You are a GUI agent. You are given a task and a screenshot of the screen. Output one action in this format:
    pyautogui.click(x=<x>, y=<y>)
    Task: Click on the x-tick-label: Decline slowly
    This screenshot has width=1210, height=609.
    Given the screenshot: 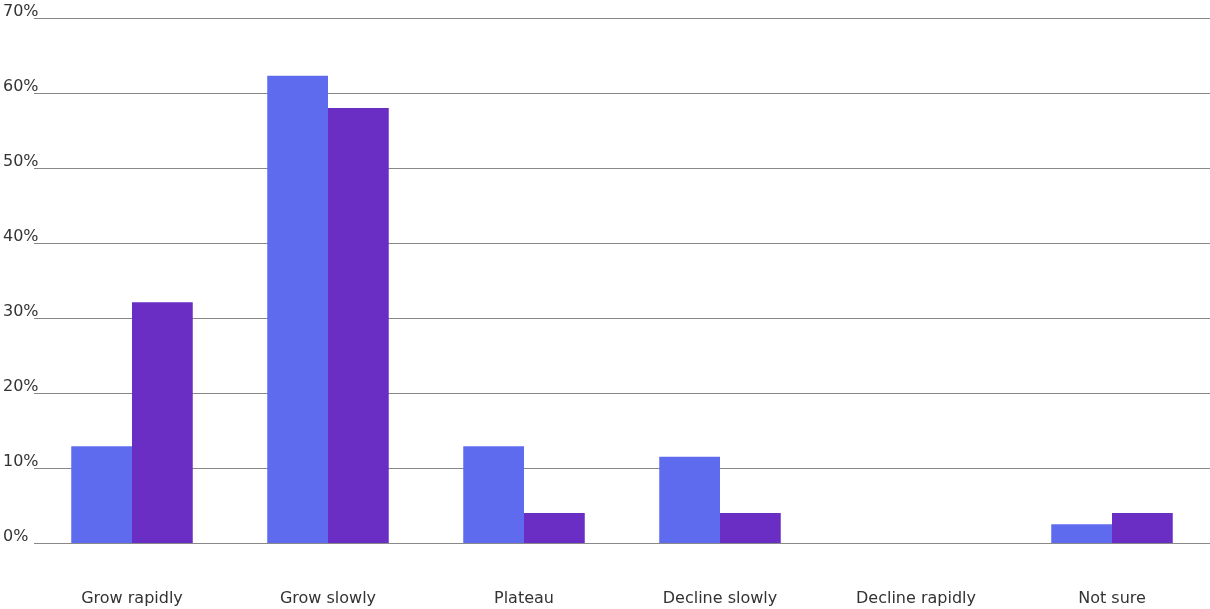 What is the action you would take?
    pyautogui.click(x=720, y=597)
    